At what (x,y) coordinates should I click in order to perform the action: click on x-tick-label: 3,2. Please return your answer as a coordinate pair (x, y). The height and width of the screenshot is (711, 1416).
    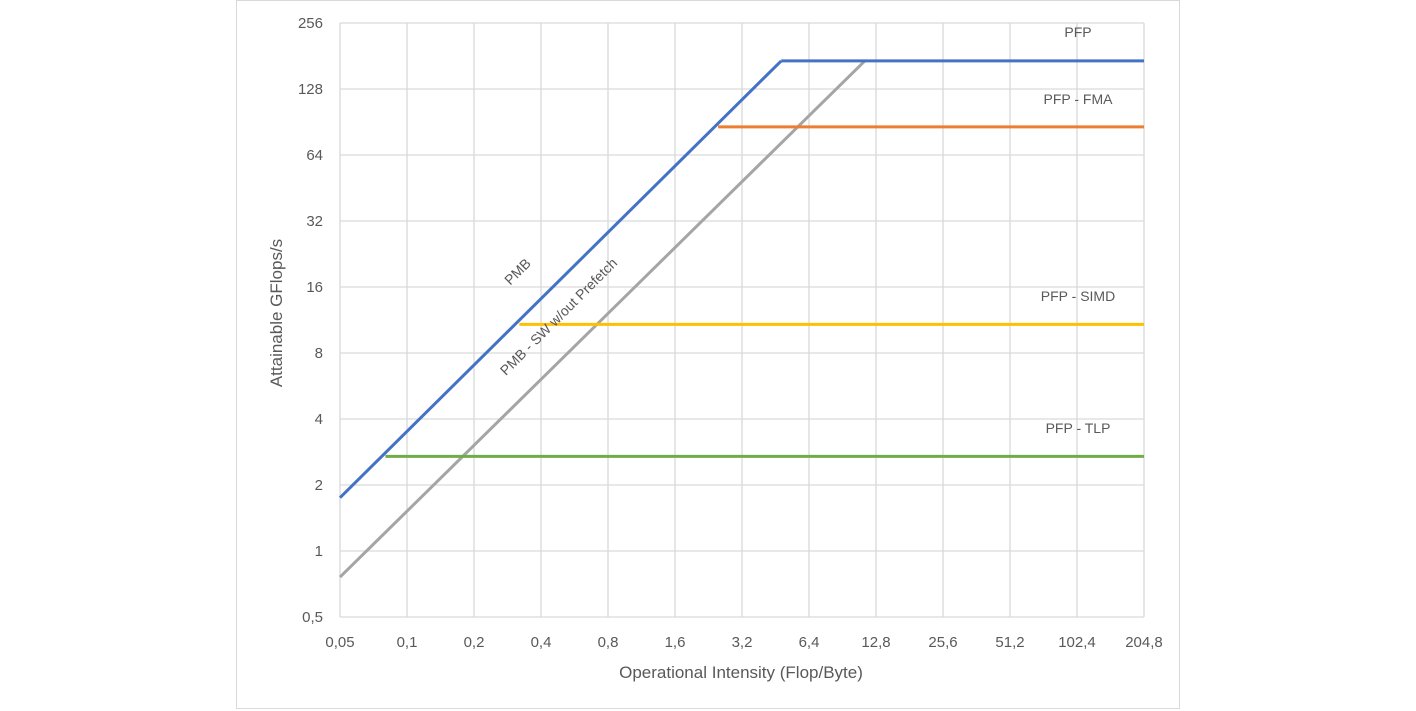
    Looking at the image, I should click on (742, 642).